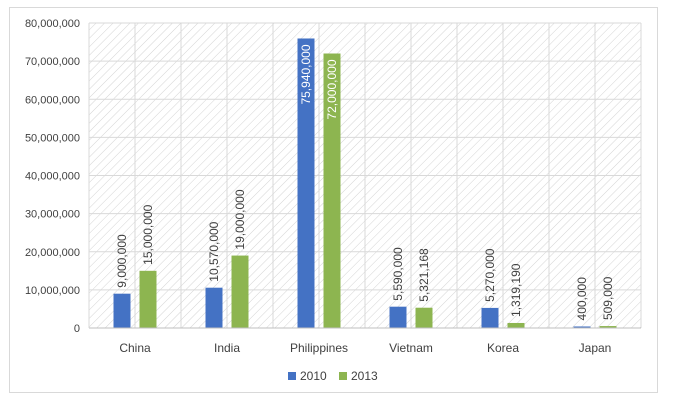  Describe the element at coordinates (319, 348) in the screenshot. I see `x-tick-label: Philippines` at that location.